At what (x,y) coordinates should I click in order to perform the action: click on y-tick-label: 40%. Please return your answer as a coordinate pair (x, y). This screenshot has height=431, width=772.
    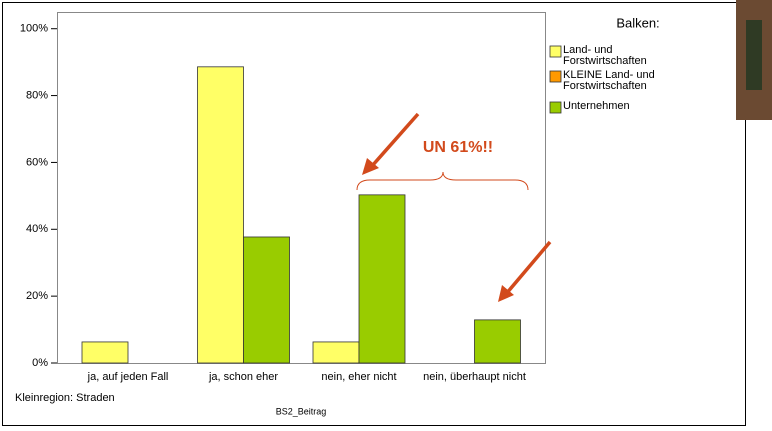
    Looking at the image, I should click on (37, 229).